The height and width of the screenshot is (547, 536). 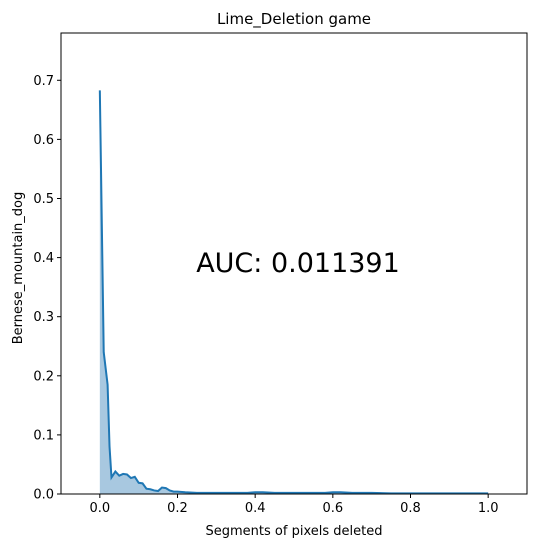 What do you see at coordinates (177, 508) in the screenshot?
I see `x-tick-label: 0.2` at bounding box center [177, 508].